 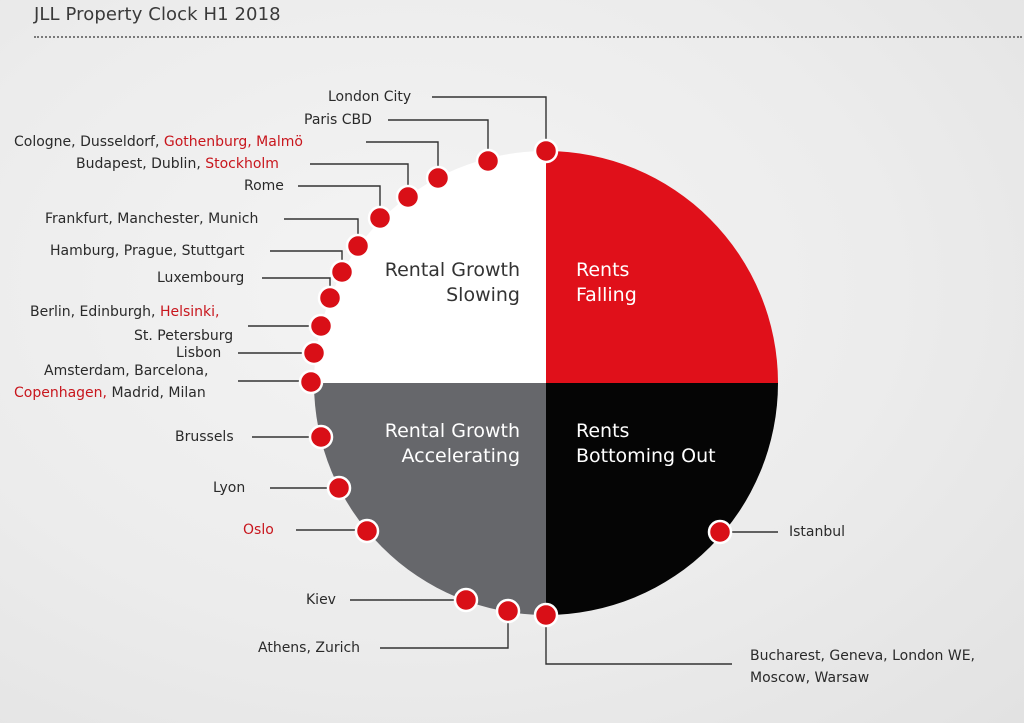 What do you see at coordinates (402, 158) in the screenshot?
I see `leader-line-cologne` at bounding box center [402, 158].